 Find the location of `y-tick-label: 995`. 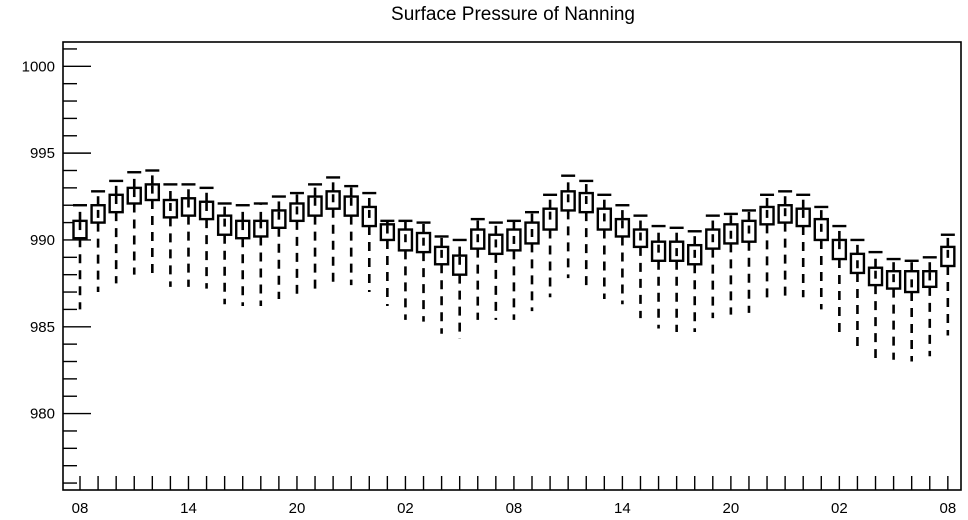

y-tick-label: 995 is located at coordinates (42, 153).